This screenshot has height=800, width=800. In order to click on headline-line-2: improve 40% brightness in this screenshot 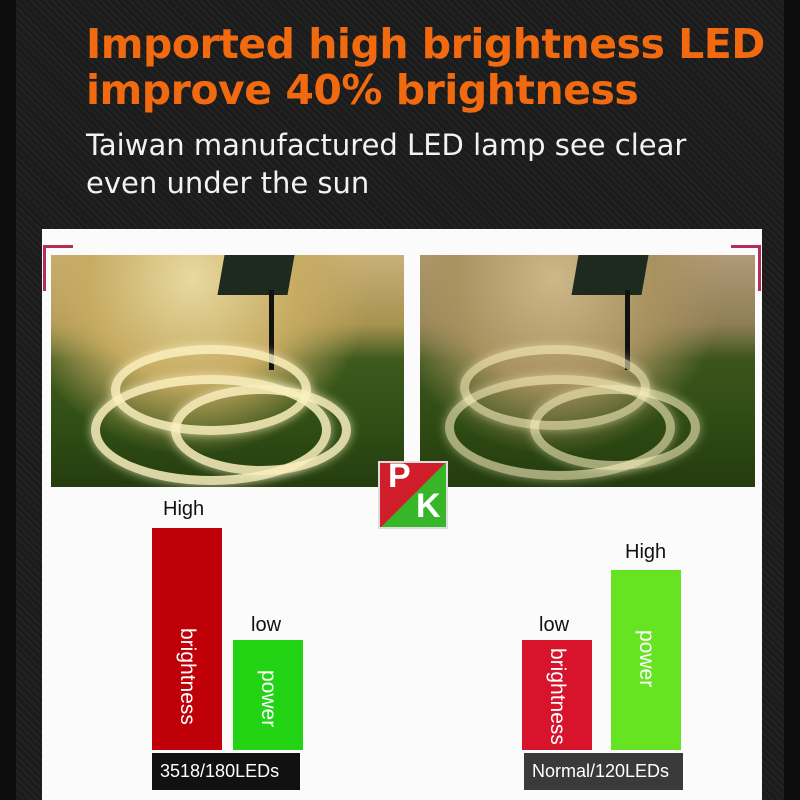, I will do `click(362, 90)`.